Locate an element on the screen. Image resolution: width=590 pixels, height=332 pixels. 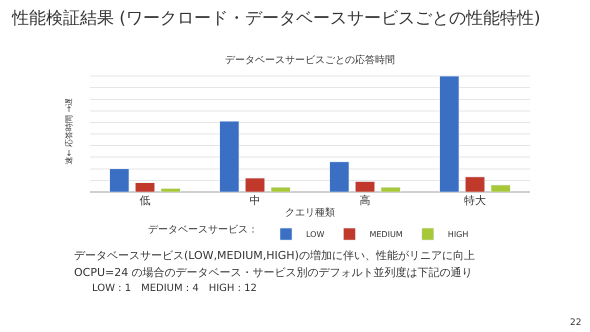
y-axis-title: 速← 応答時間 →遅 is located at coordinates (69, 131).